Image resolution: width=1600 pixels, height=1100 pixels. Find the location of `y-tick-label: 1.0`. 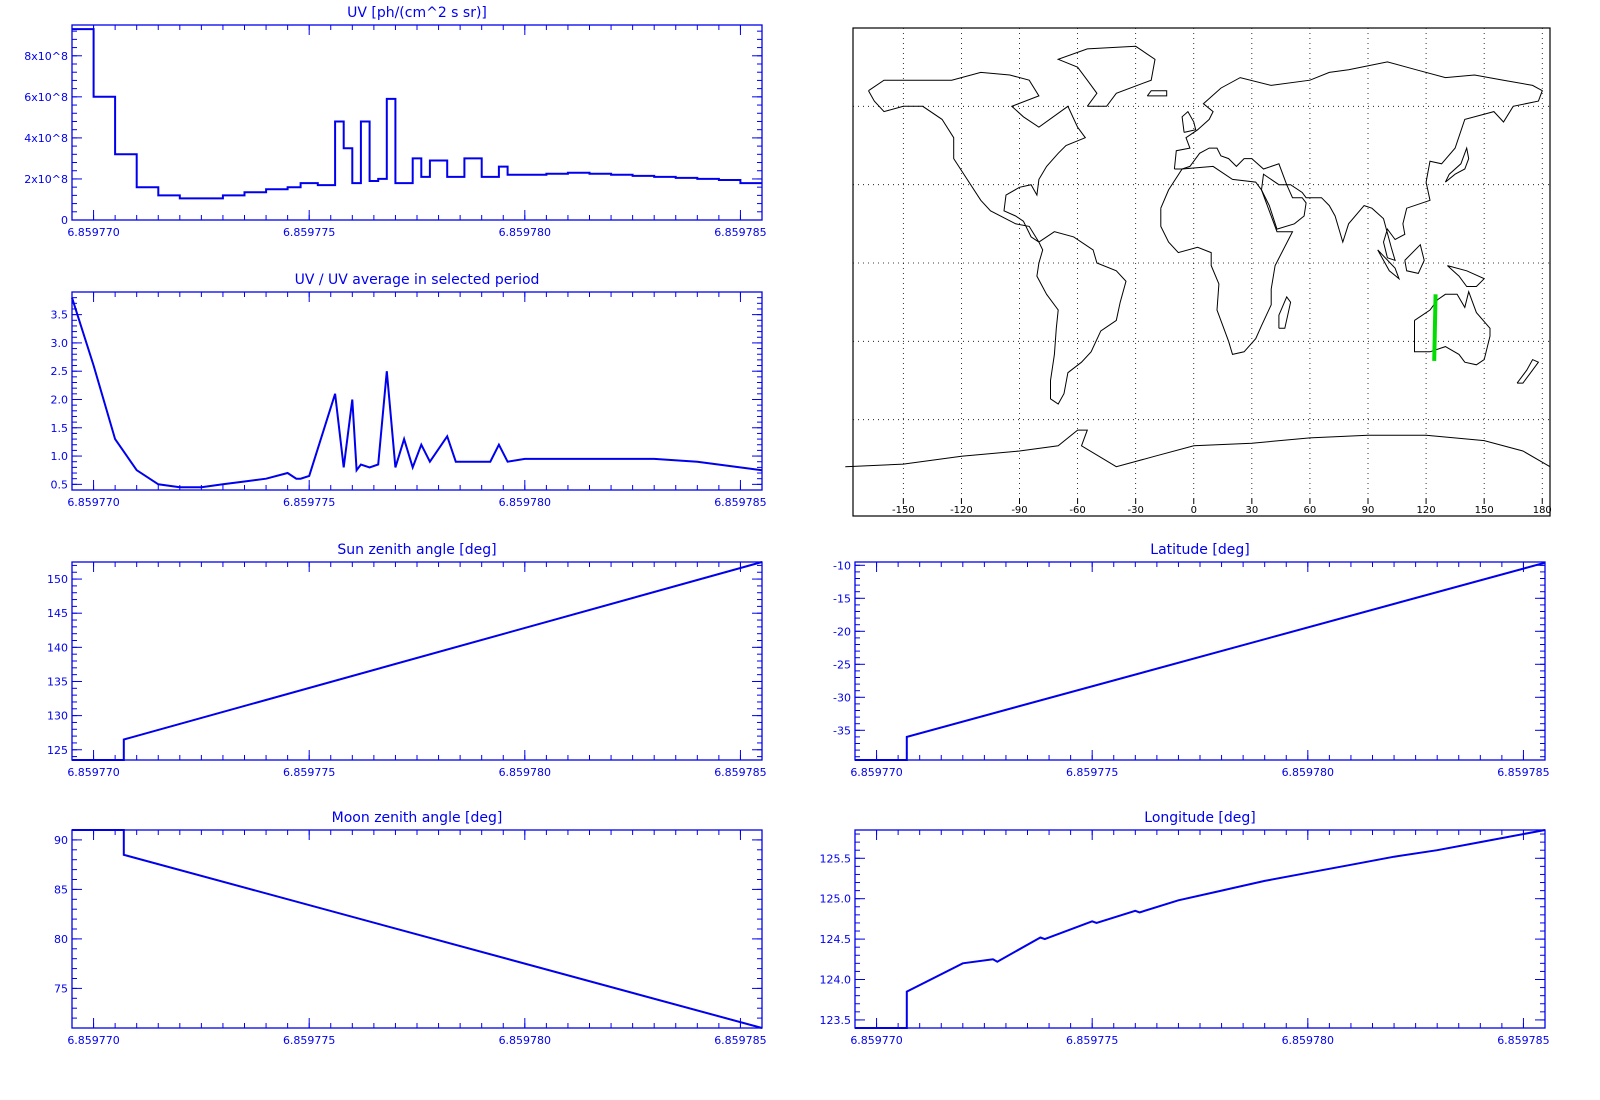

y-tick-label: 1.0 is located at coordinates (60, 456).